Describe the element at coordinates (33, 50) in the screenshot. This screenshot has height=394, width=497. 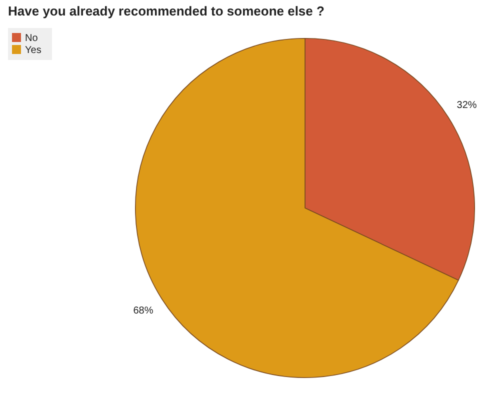
I see `legend-label: Yes` at that location.